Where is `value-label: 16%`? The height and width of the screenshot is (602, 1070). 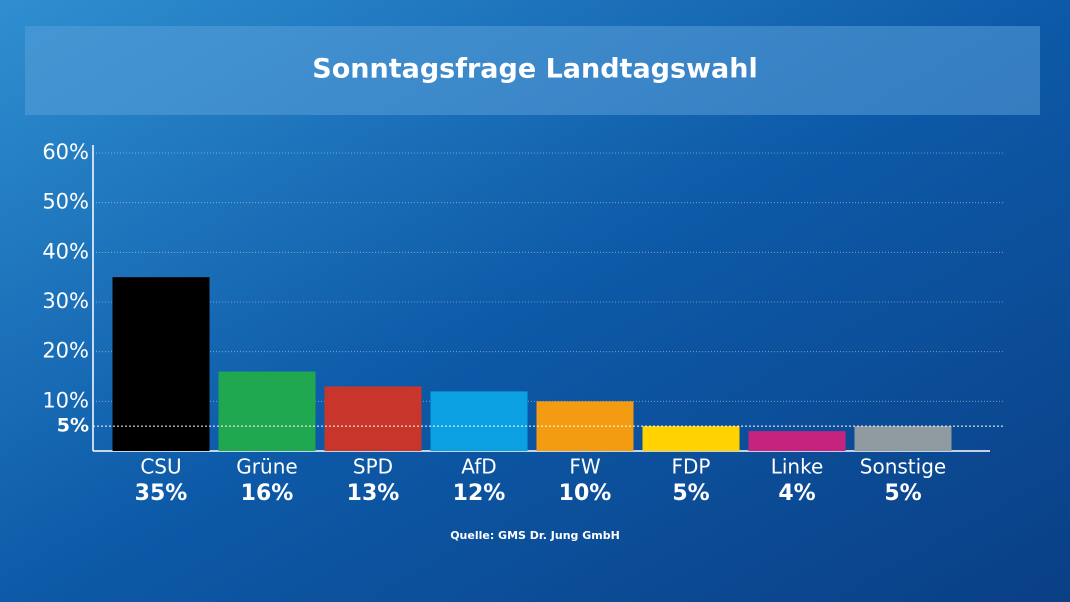
value-label: 16% is located at coordinates (267, 493).